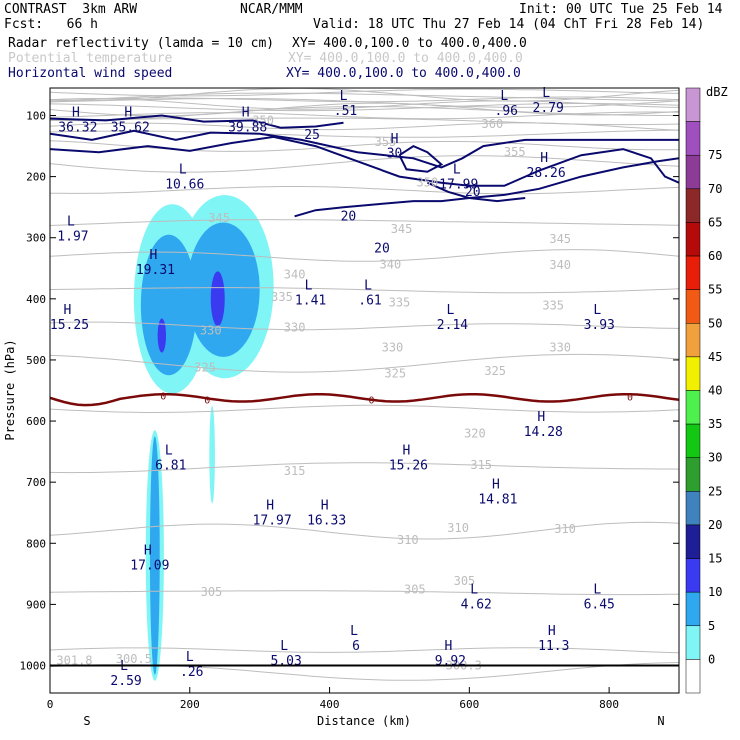 This screenshot has width=740, height=740. Describe the element at coordinates (69, 325) in the screenshot. I see `extremum-value-14: 15.25` at that location.